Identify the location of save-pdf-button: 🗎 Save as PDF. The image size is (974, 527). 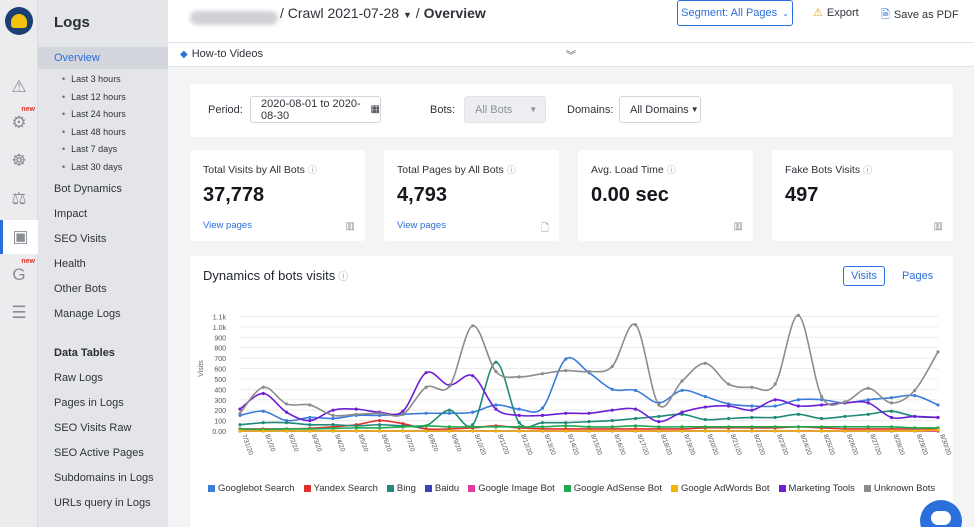
(920, 15).